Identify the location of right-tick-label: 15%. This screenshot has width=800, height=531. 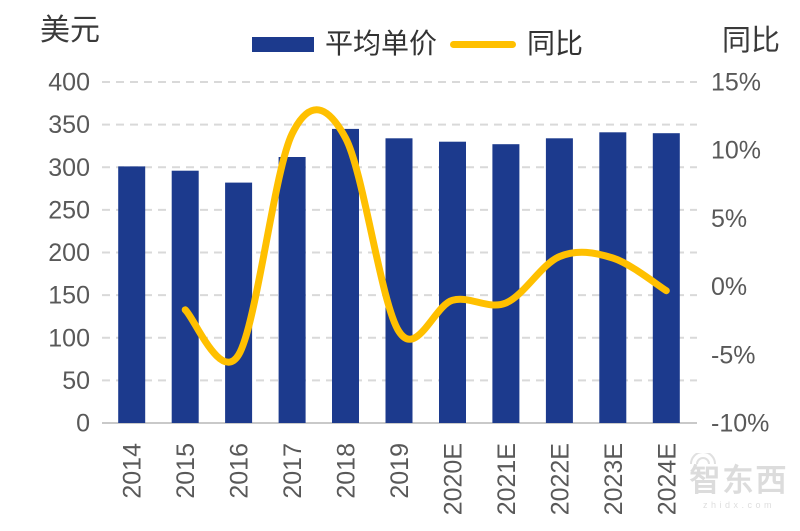
(736, 83).